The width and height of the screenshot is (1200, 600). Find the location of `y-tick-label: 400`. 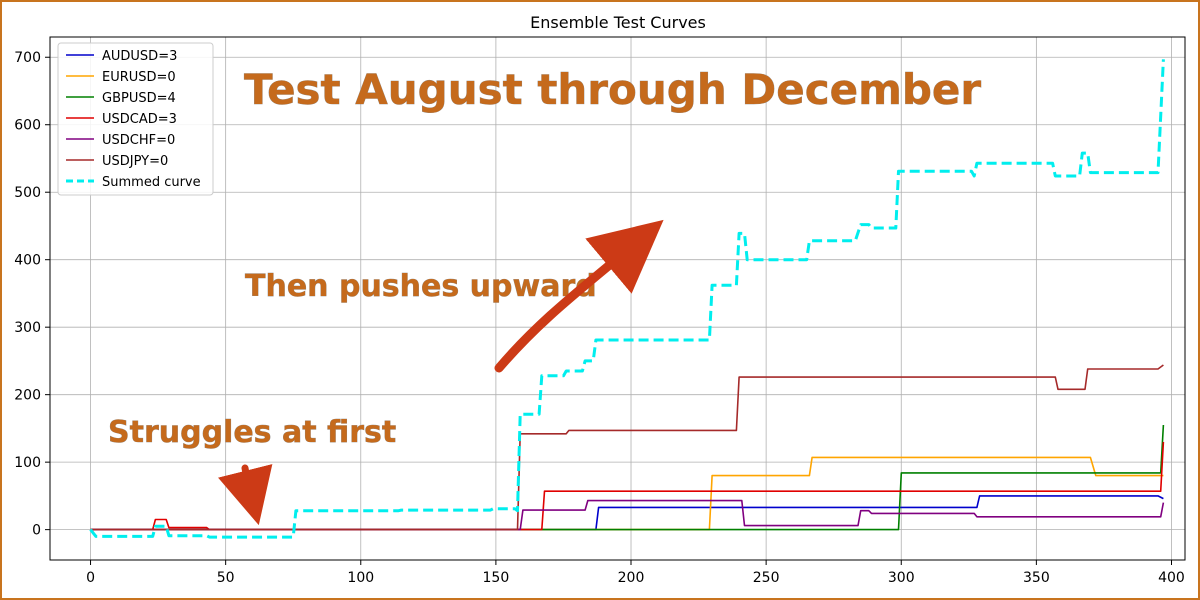

y-tick-label: 400 is located at coordinates (27, 261).